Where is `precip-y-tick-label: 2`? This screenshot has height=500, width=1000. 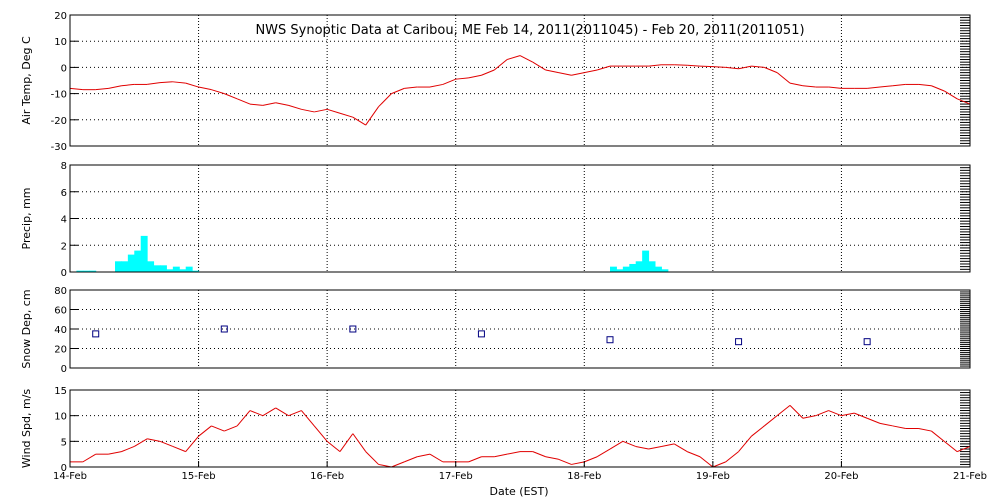
precip-y-tick-label: 2 is located at coordinates (64, 246).